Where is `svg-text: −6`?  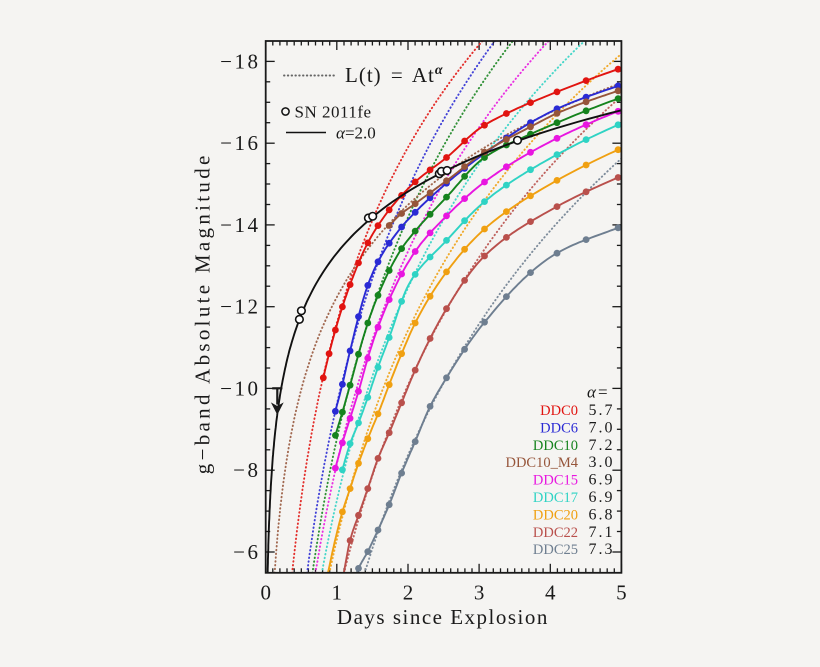 svg-text: −6 is located at coordinates (246, 552).